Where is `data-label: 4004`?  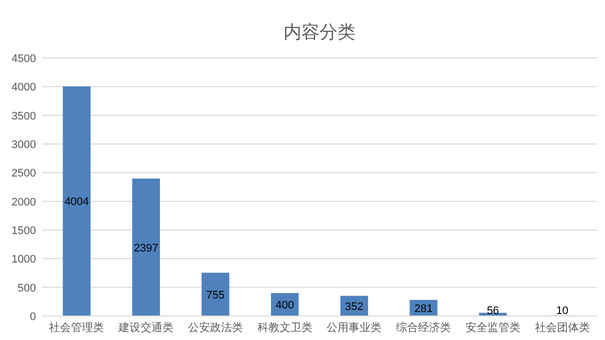
data-label: 4004 is located at coordinates (76, 202).